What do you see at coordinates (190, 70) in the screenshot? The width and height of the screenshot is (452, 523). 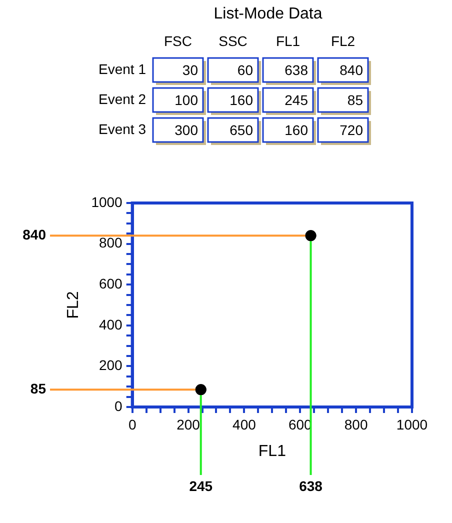 I see `data-label: 30` at bounding box center [190, 70].